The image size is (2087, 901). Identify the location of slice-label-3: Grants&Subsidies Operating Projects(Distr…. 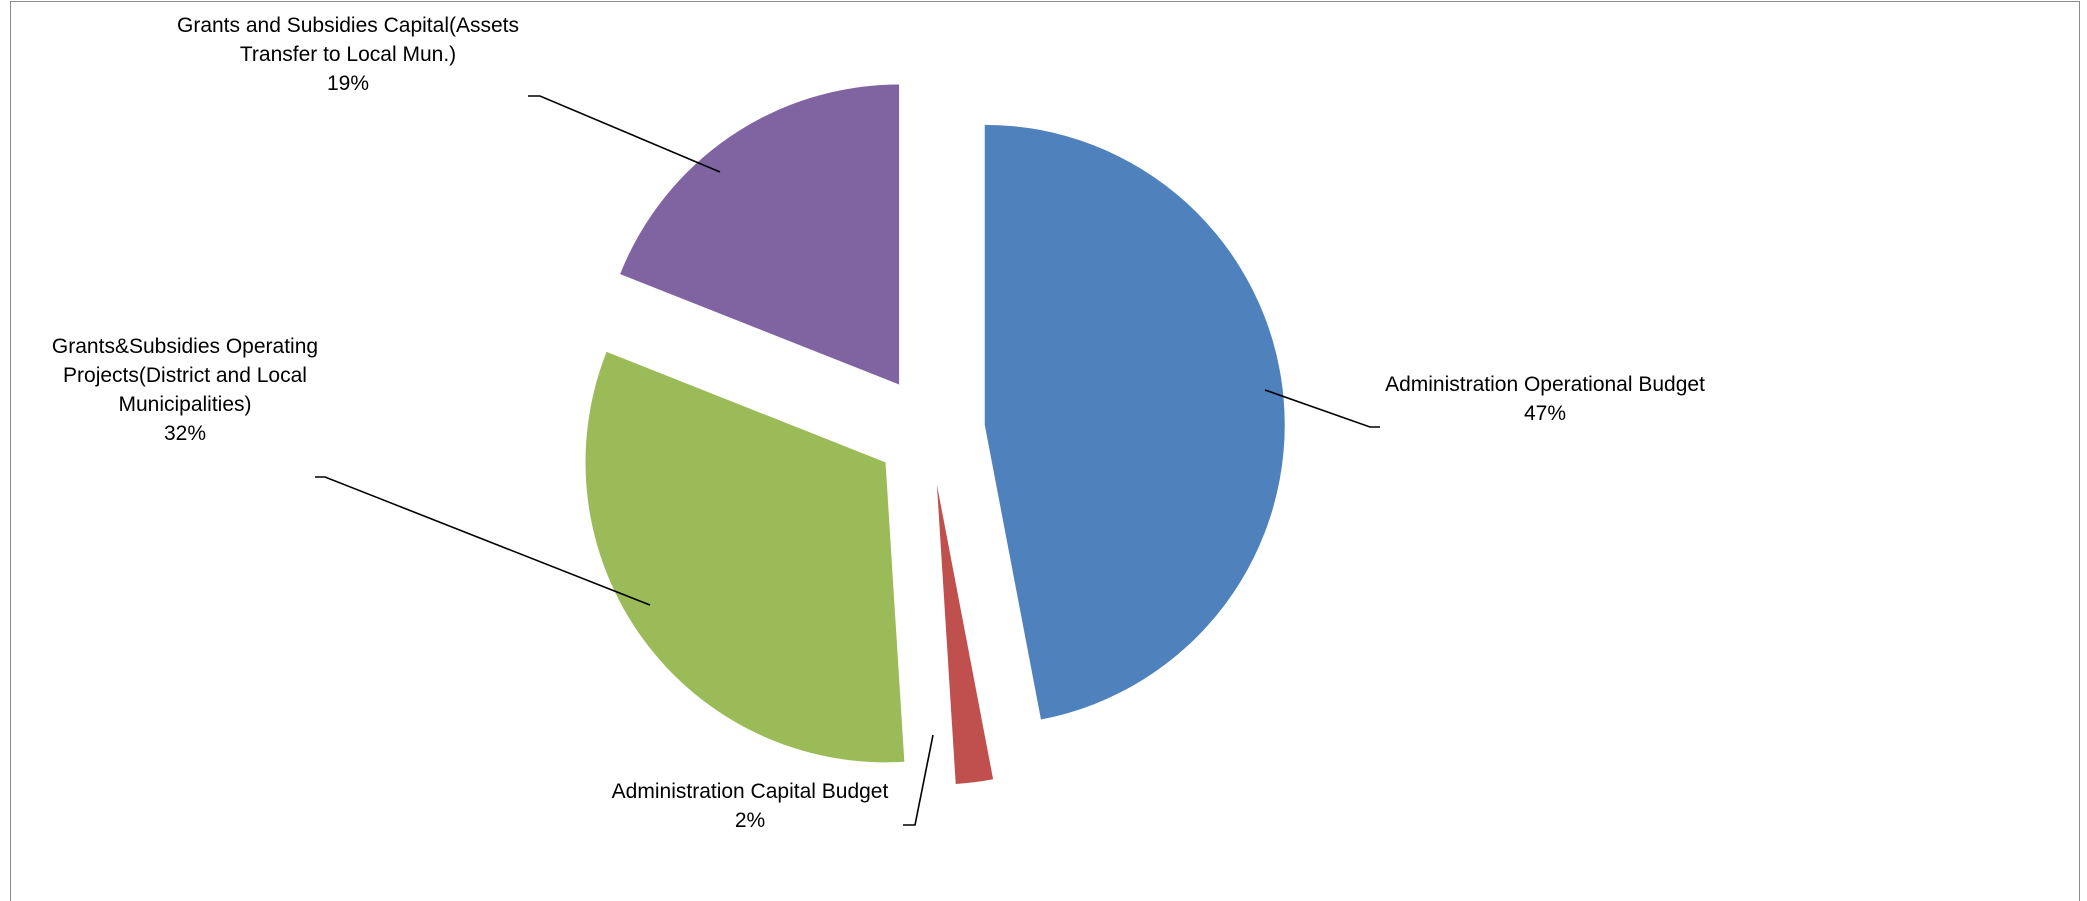
(185, 390).